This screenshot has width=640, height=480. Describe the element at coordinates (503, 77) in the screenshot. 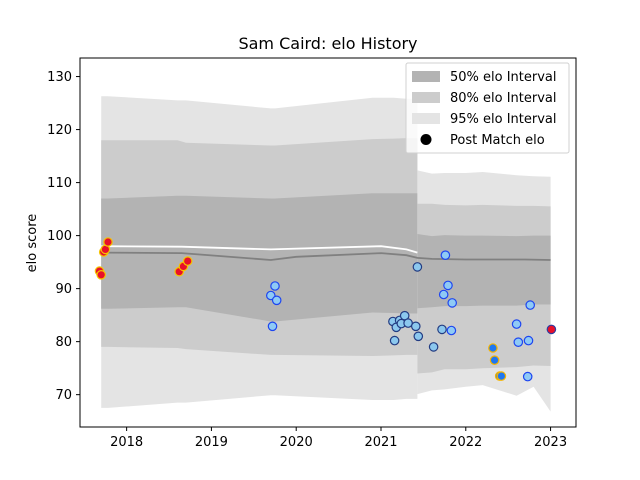

I see `legend-label: 50% elo Interval` at that location.